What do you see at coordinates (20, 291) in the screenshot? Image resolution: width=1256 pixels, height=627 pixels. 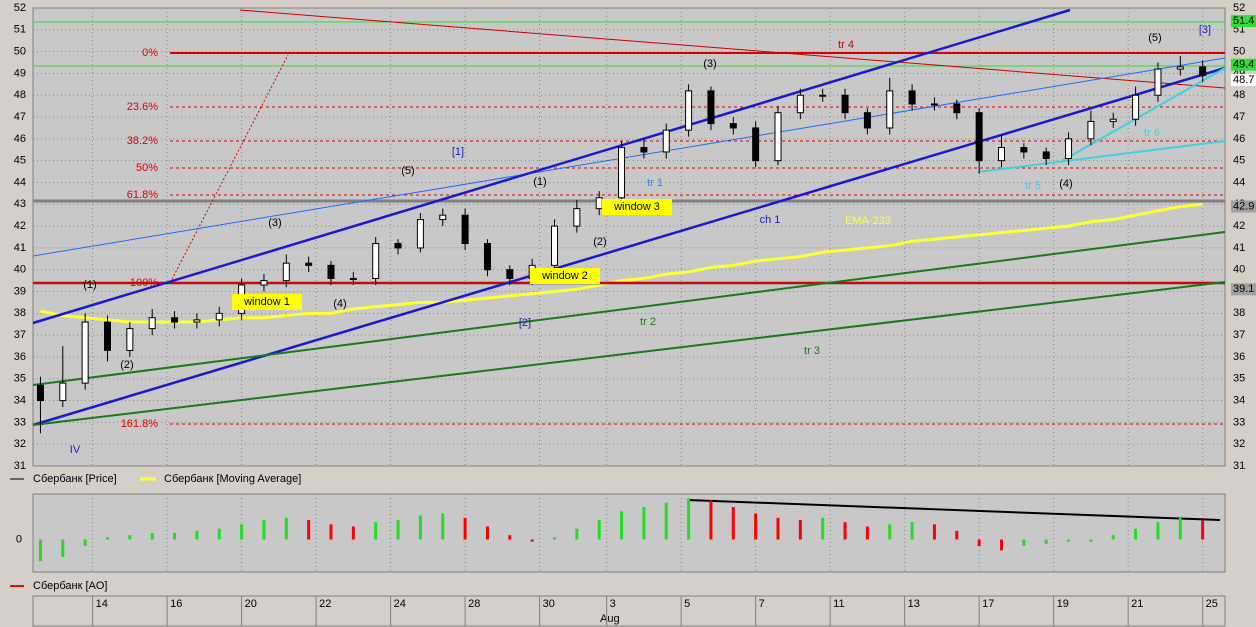 I see `y-tick-label: 39` at bounding box center [20, 291].